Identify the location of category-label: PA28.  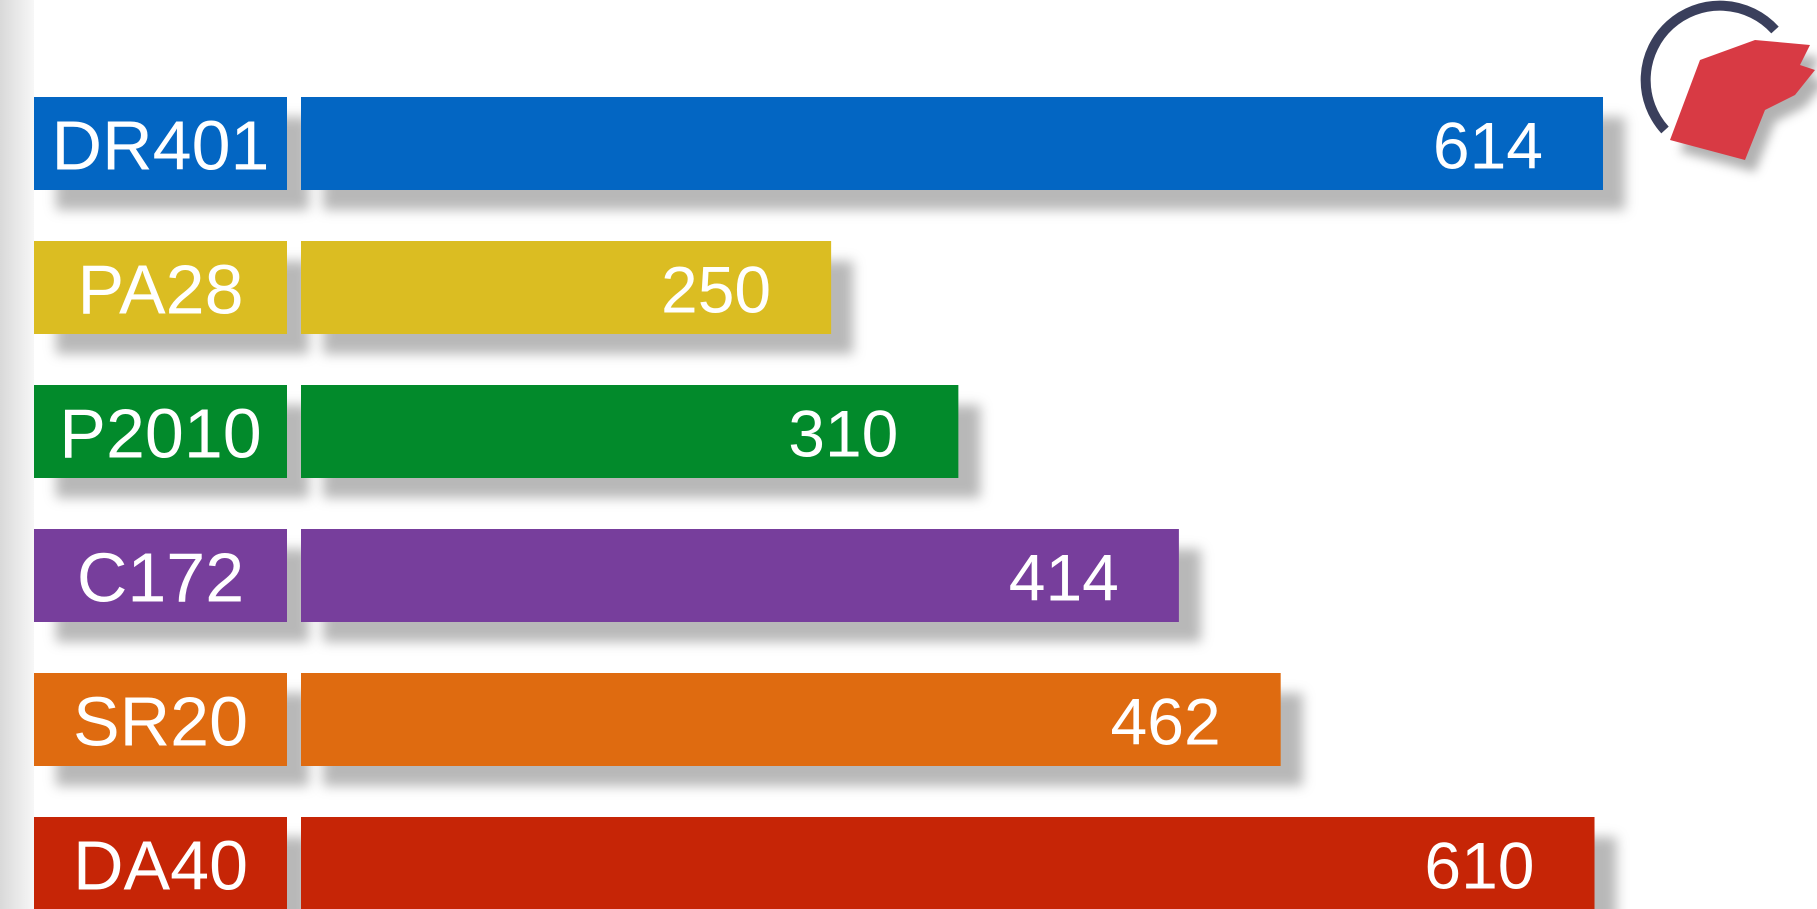
(160, 290).